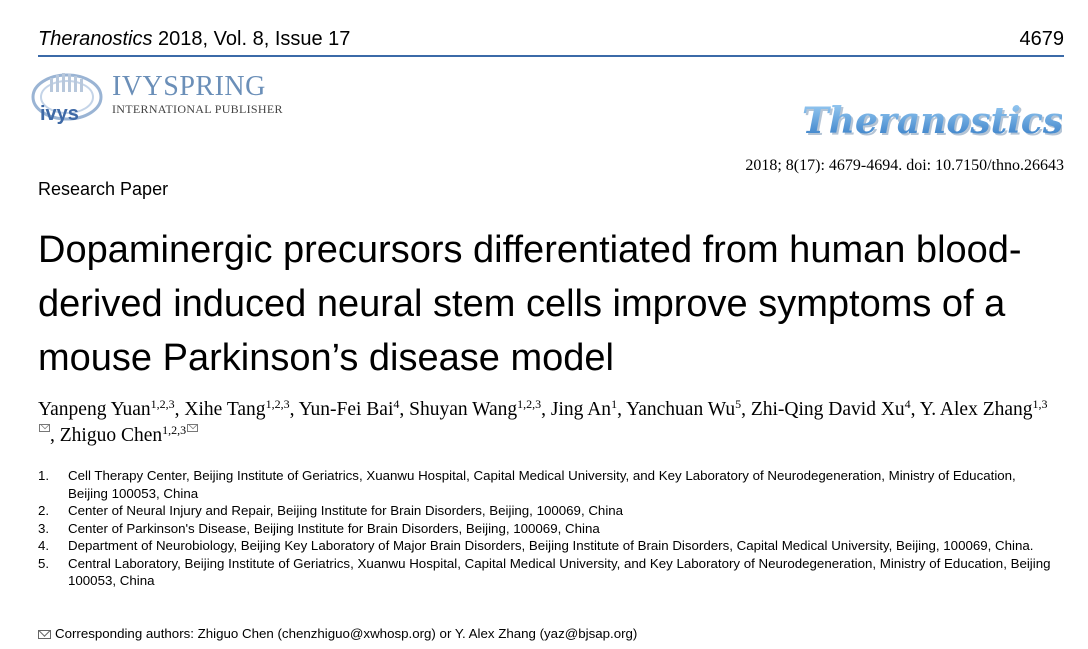 The height and width of the screenshot is (649, 1088). What do you see at coordinates (480, 408) in the screenshot?
I see `author: Shuyan Wang1,2,3,` at bounding box center [480, 408].